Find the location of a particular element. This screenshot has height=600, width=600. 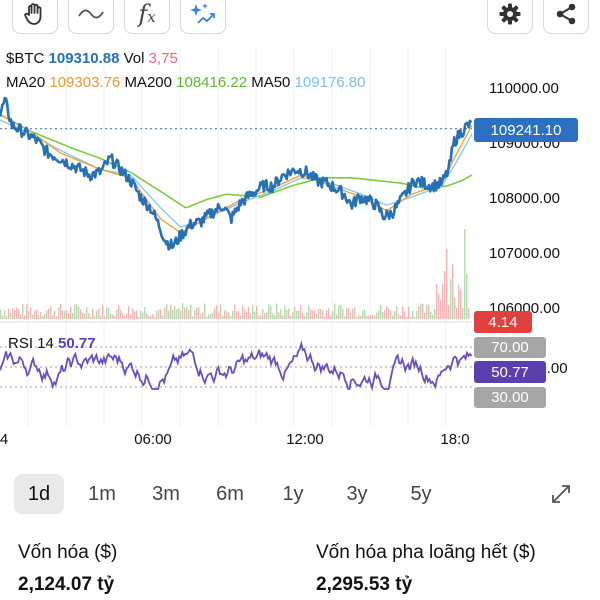

ma50-line is located at coordinates (236, 174).